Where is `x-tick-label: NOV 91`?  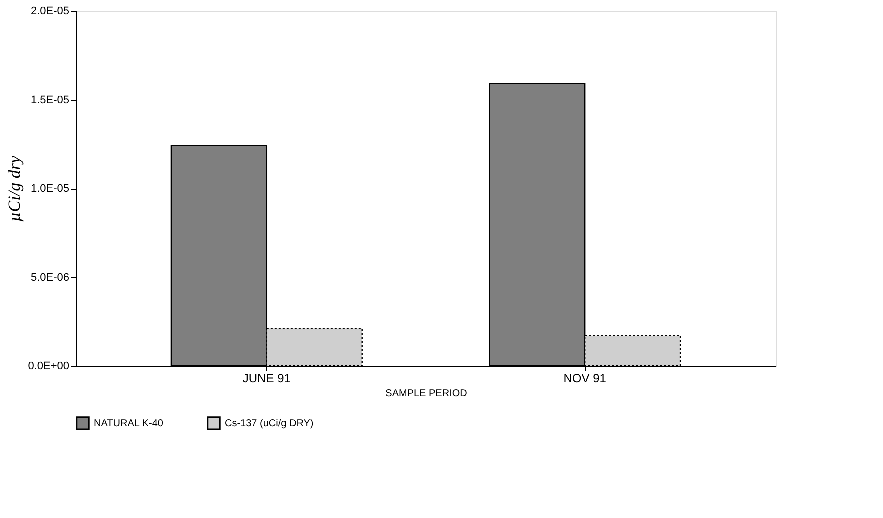 x-tick-label: NOV 91 is located at coordinates (585, 379).